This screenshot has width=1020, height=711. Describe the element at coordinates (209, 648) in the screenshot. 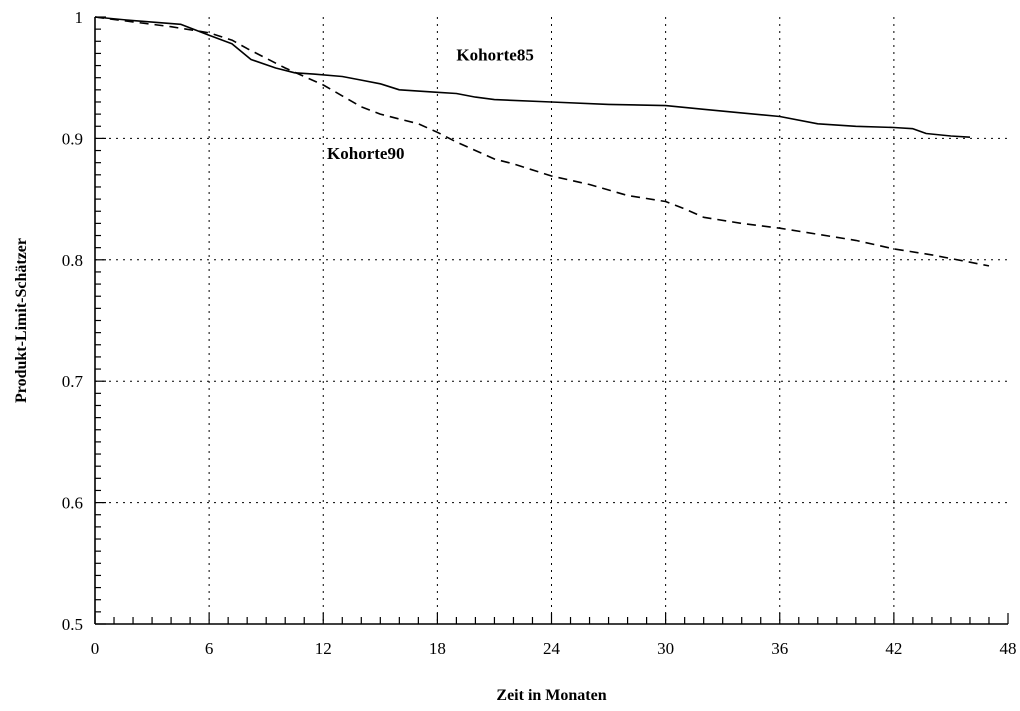

I see `x-tick-label: 6` at that location.